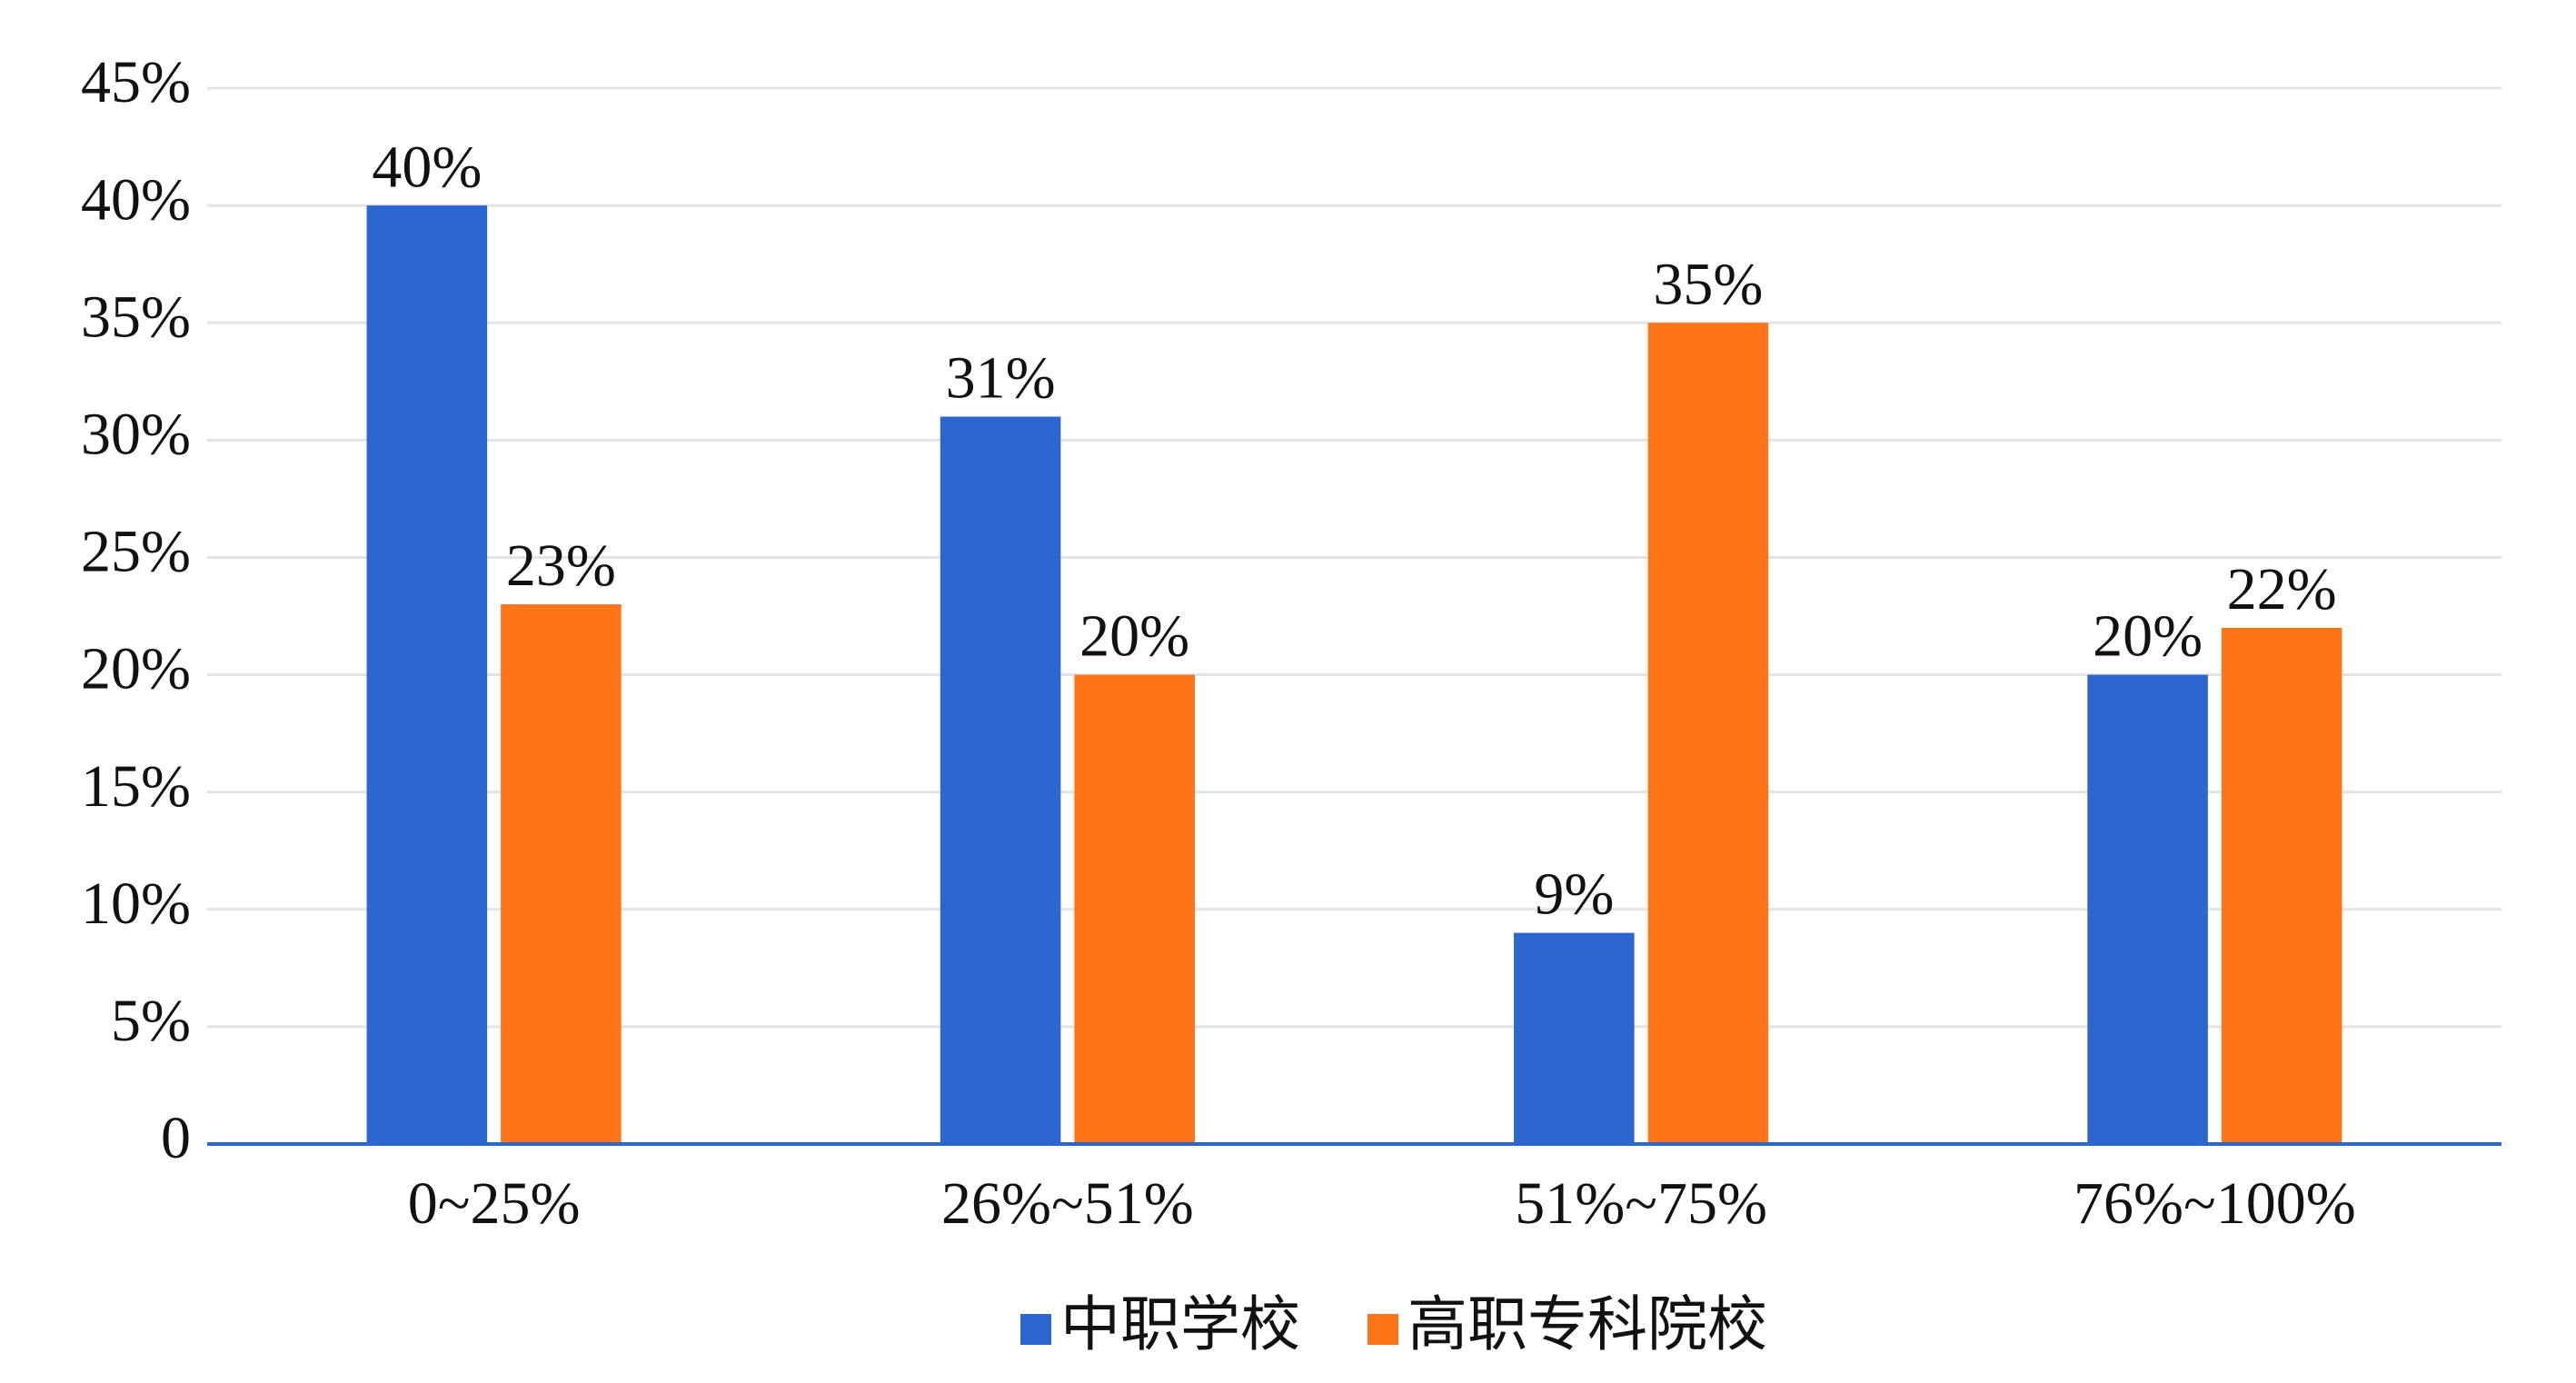  Describe the element at coordinates (136, 82) in the screenshot. I see `y-tick-label: 45%` at that location.